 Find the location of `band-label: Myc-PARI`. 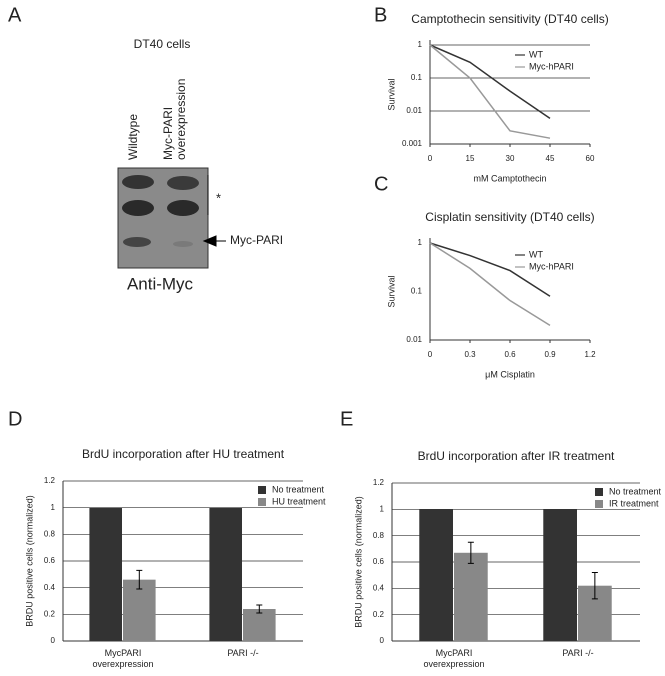

band-label: Myc-PARI is located at coordinates (256, 240).